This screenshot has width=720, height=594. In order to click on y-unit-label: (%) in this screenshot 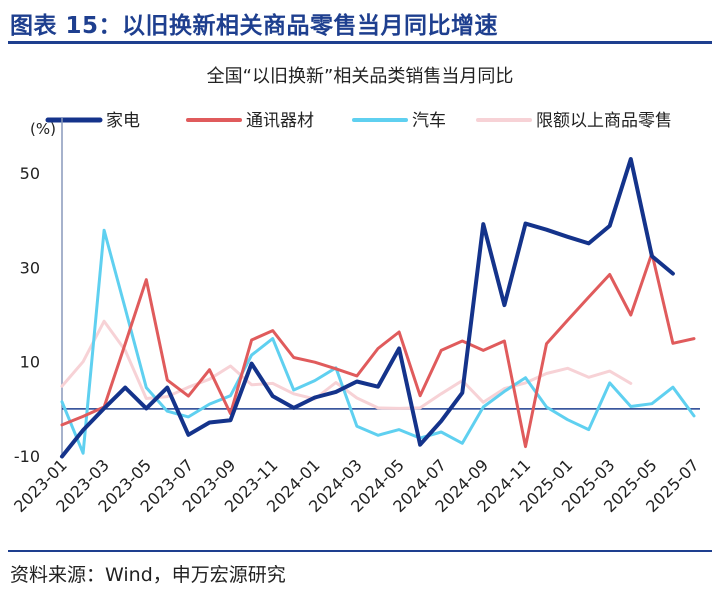, I will do `click(43, 129)`.